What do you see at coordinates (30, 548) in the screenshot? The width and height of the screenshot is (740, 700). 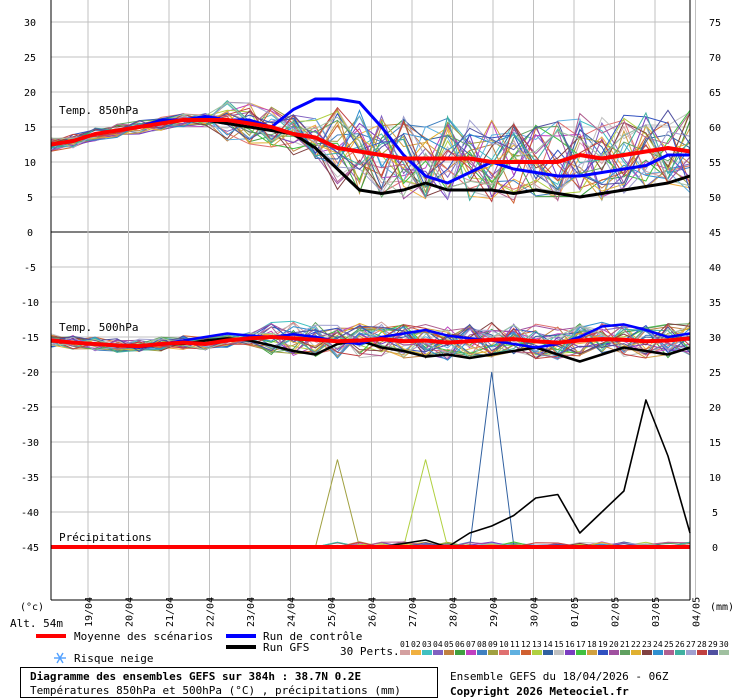 I see `y-tick-left: -45` at bounding box center [30, 548].